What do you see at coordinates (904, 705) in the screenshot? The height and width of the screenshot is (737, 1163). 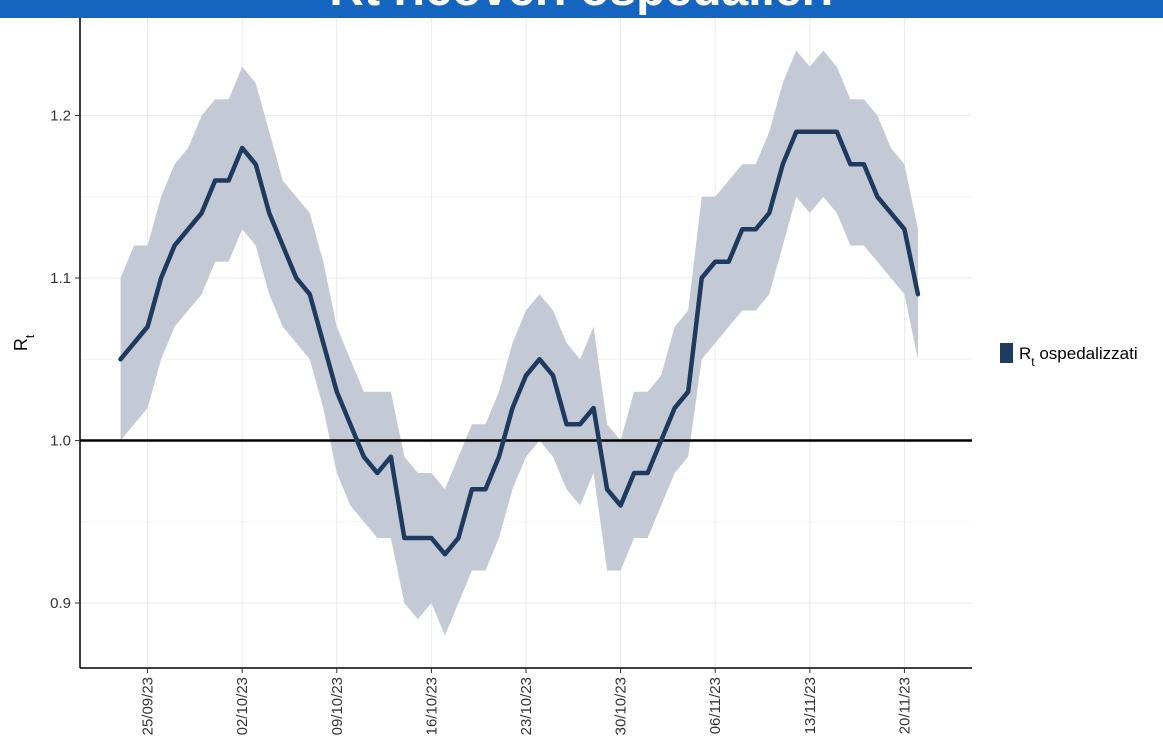 I see `x-tick-label: 20/11/23` at bounding box center [904, 705].